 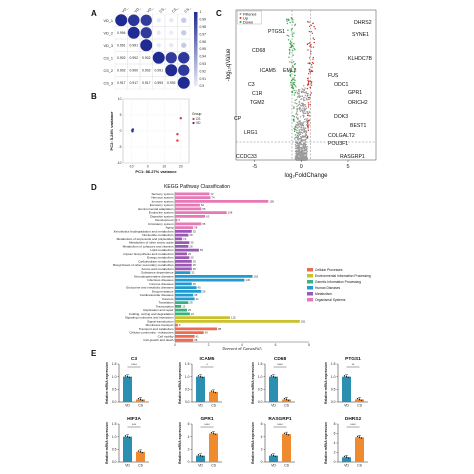 What do you see at coordinates (358, 103) in the screenshot?
I see `gene-label: ORICH2` at bounding box center [358, 103].